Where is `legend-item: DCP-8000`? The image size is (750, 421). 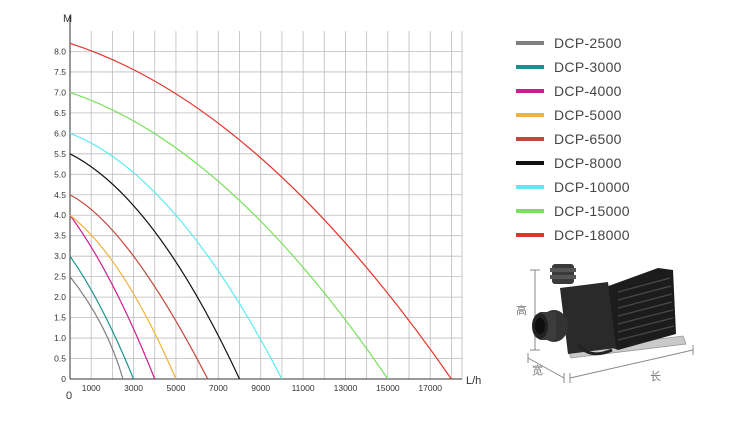 legend-item: DCP-8000 is located at coordinates (606, 163).